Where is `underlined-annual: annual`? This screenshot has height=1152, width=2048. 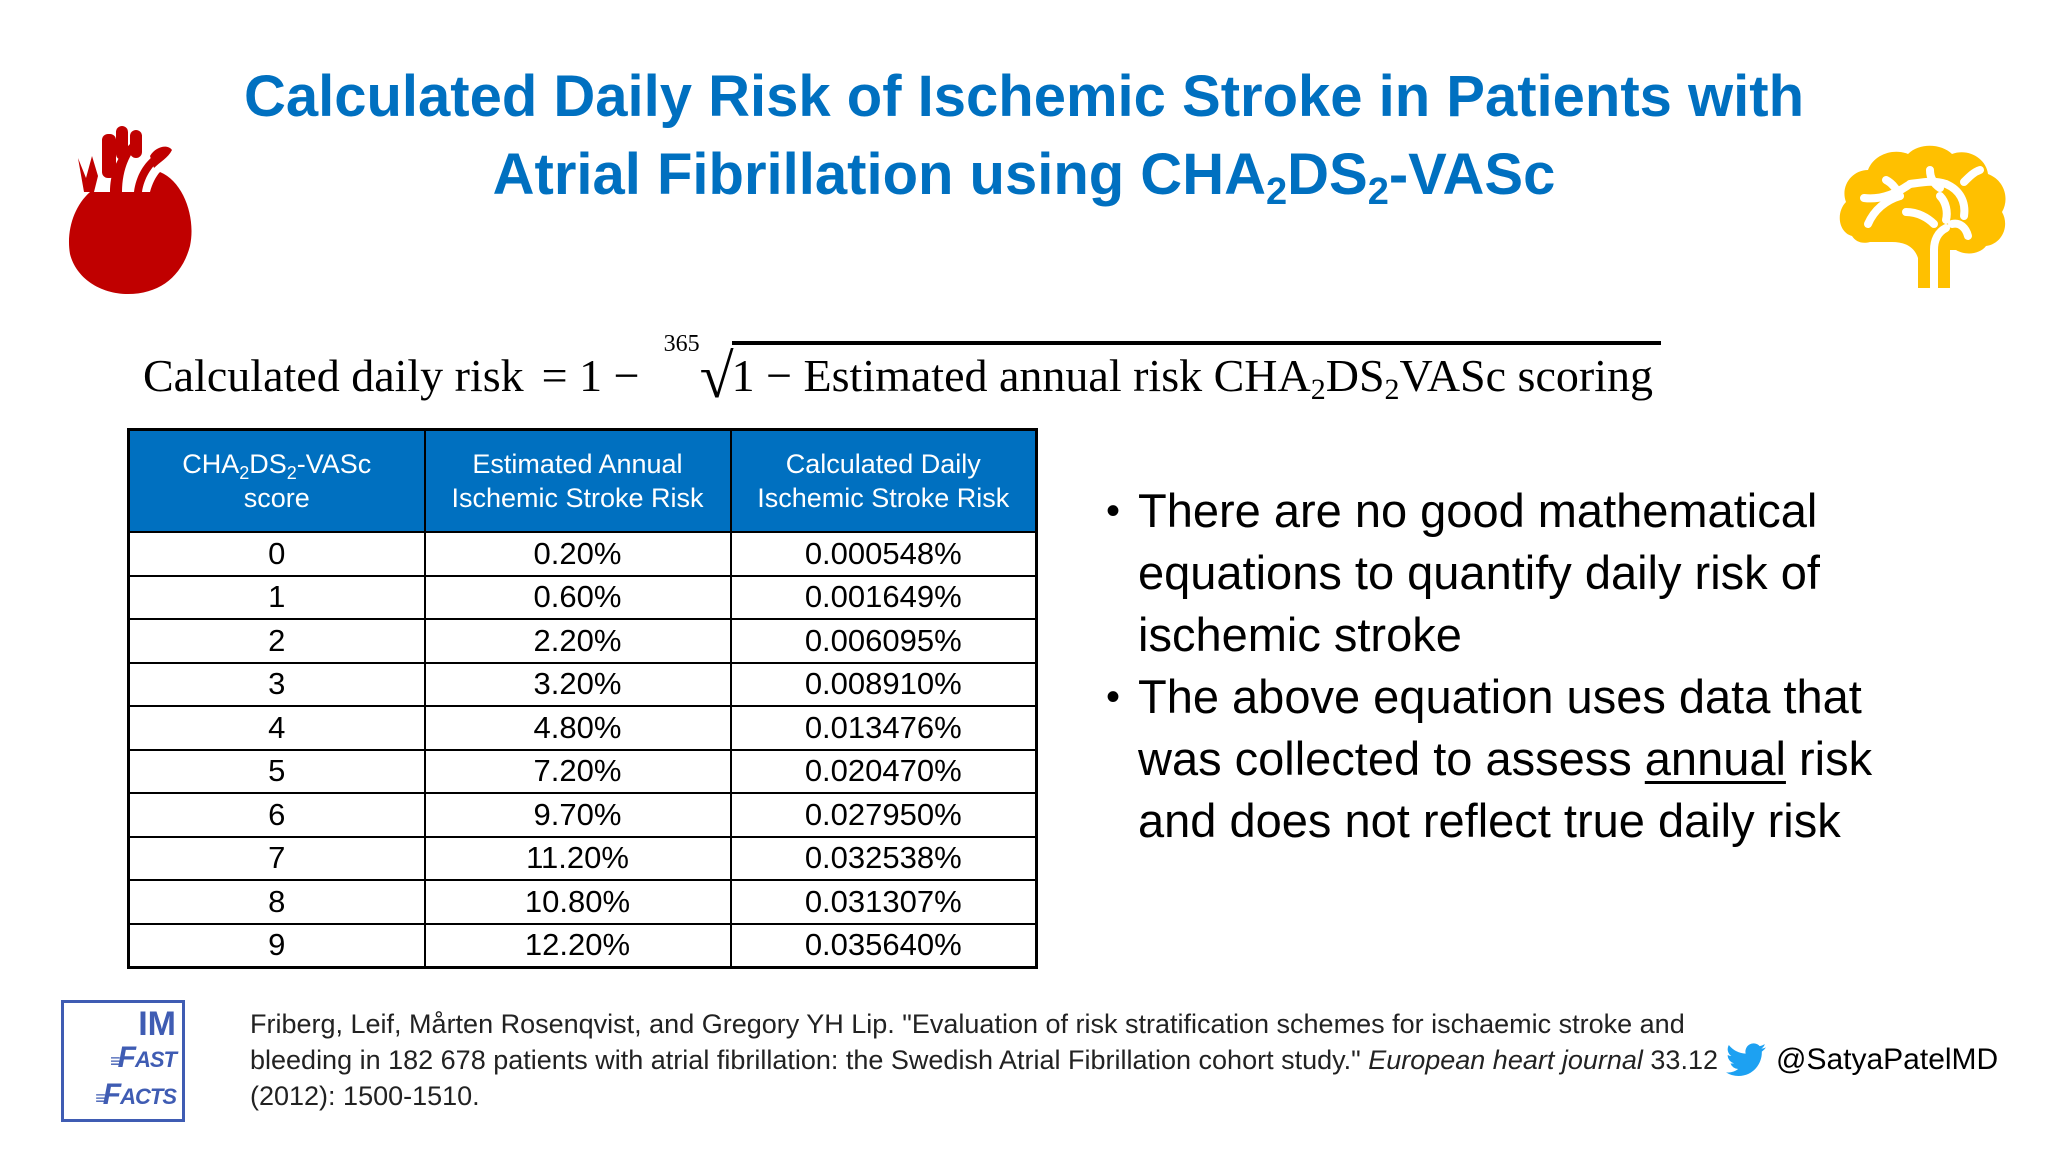 underlined-annual: annual is located at coordinates (1715, 758).